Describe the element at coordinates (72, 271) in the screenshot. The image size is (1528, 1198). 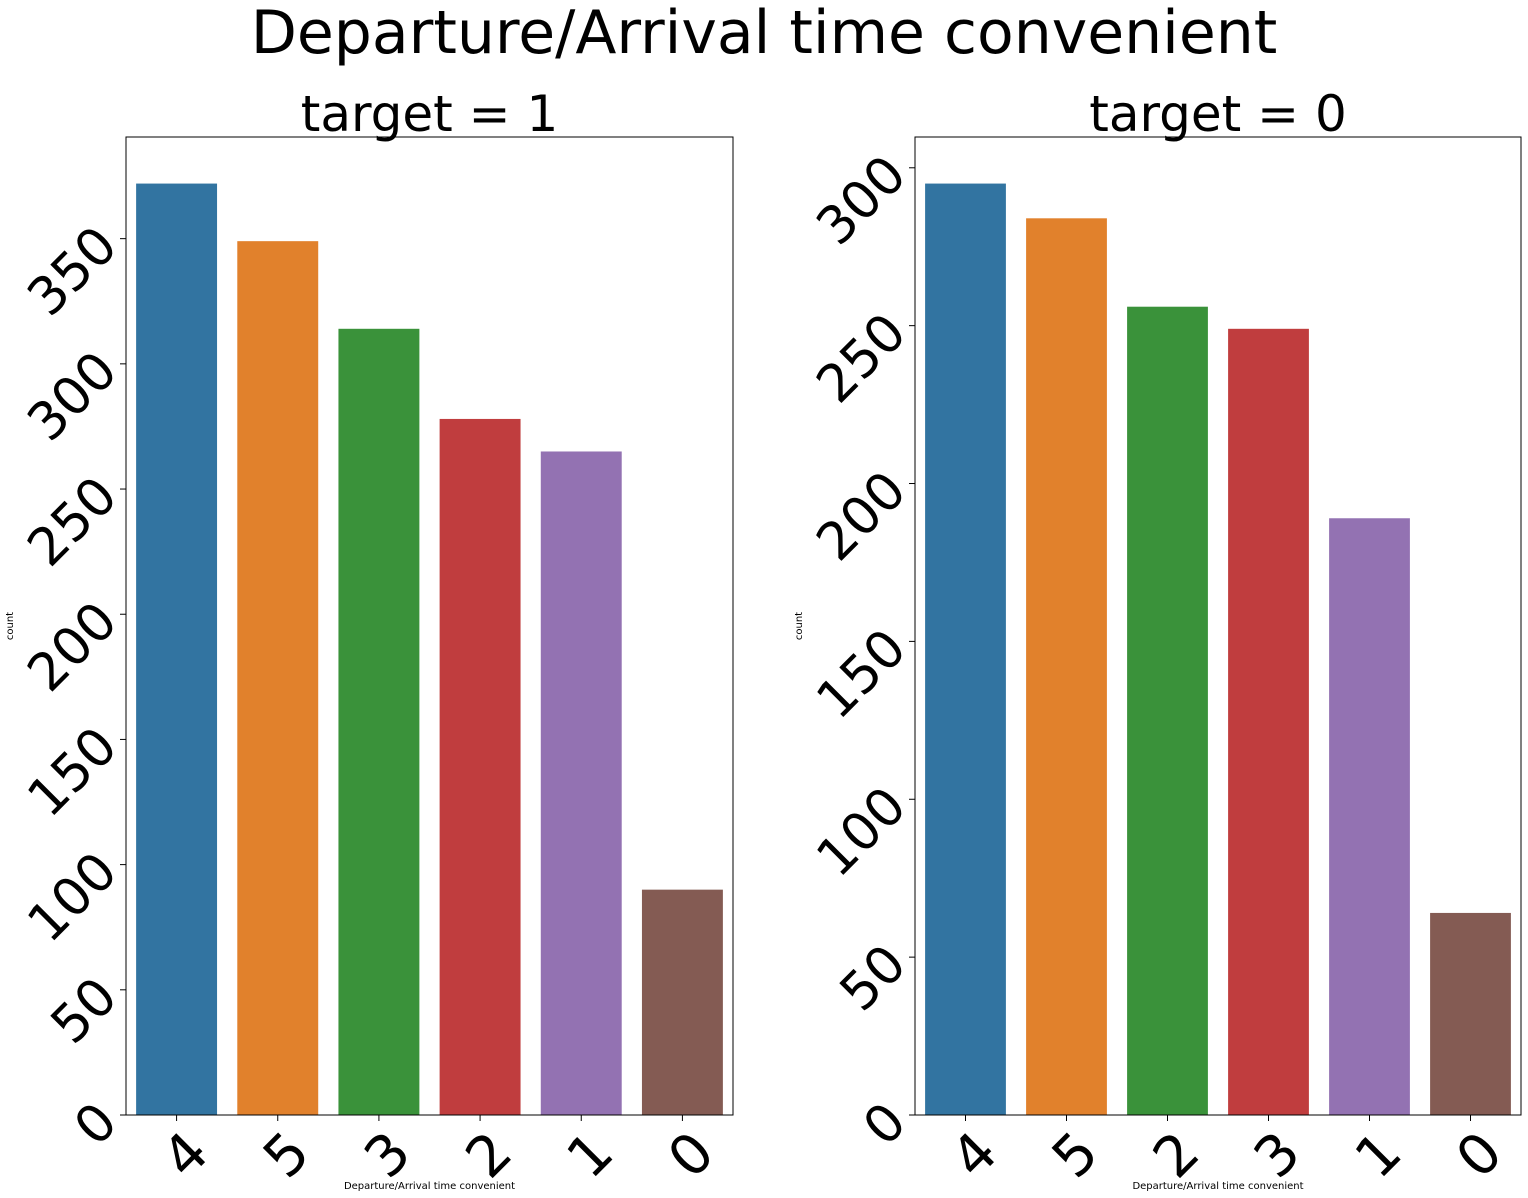
I see `y-tick-label: 350` at that location.